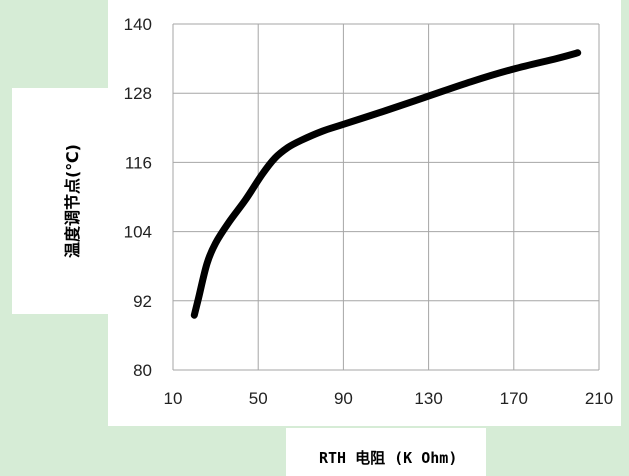  What do you see at coordinates (173, 398) in the screenshot?
I see `x-tick-label: 10` at bounding box center [173, 398].